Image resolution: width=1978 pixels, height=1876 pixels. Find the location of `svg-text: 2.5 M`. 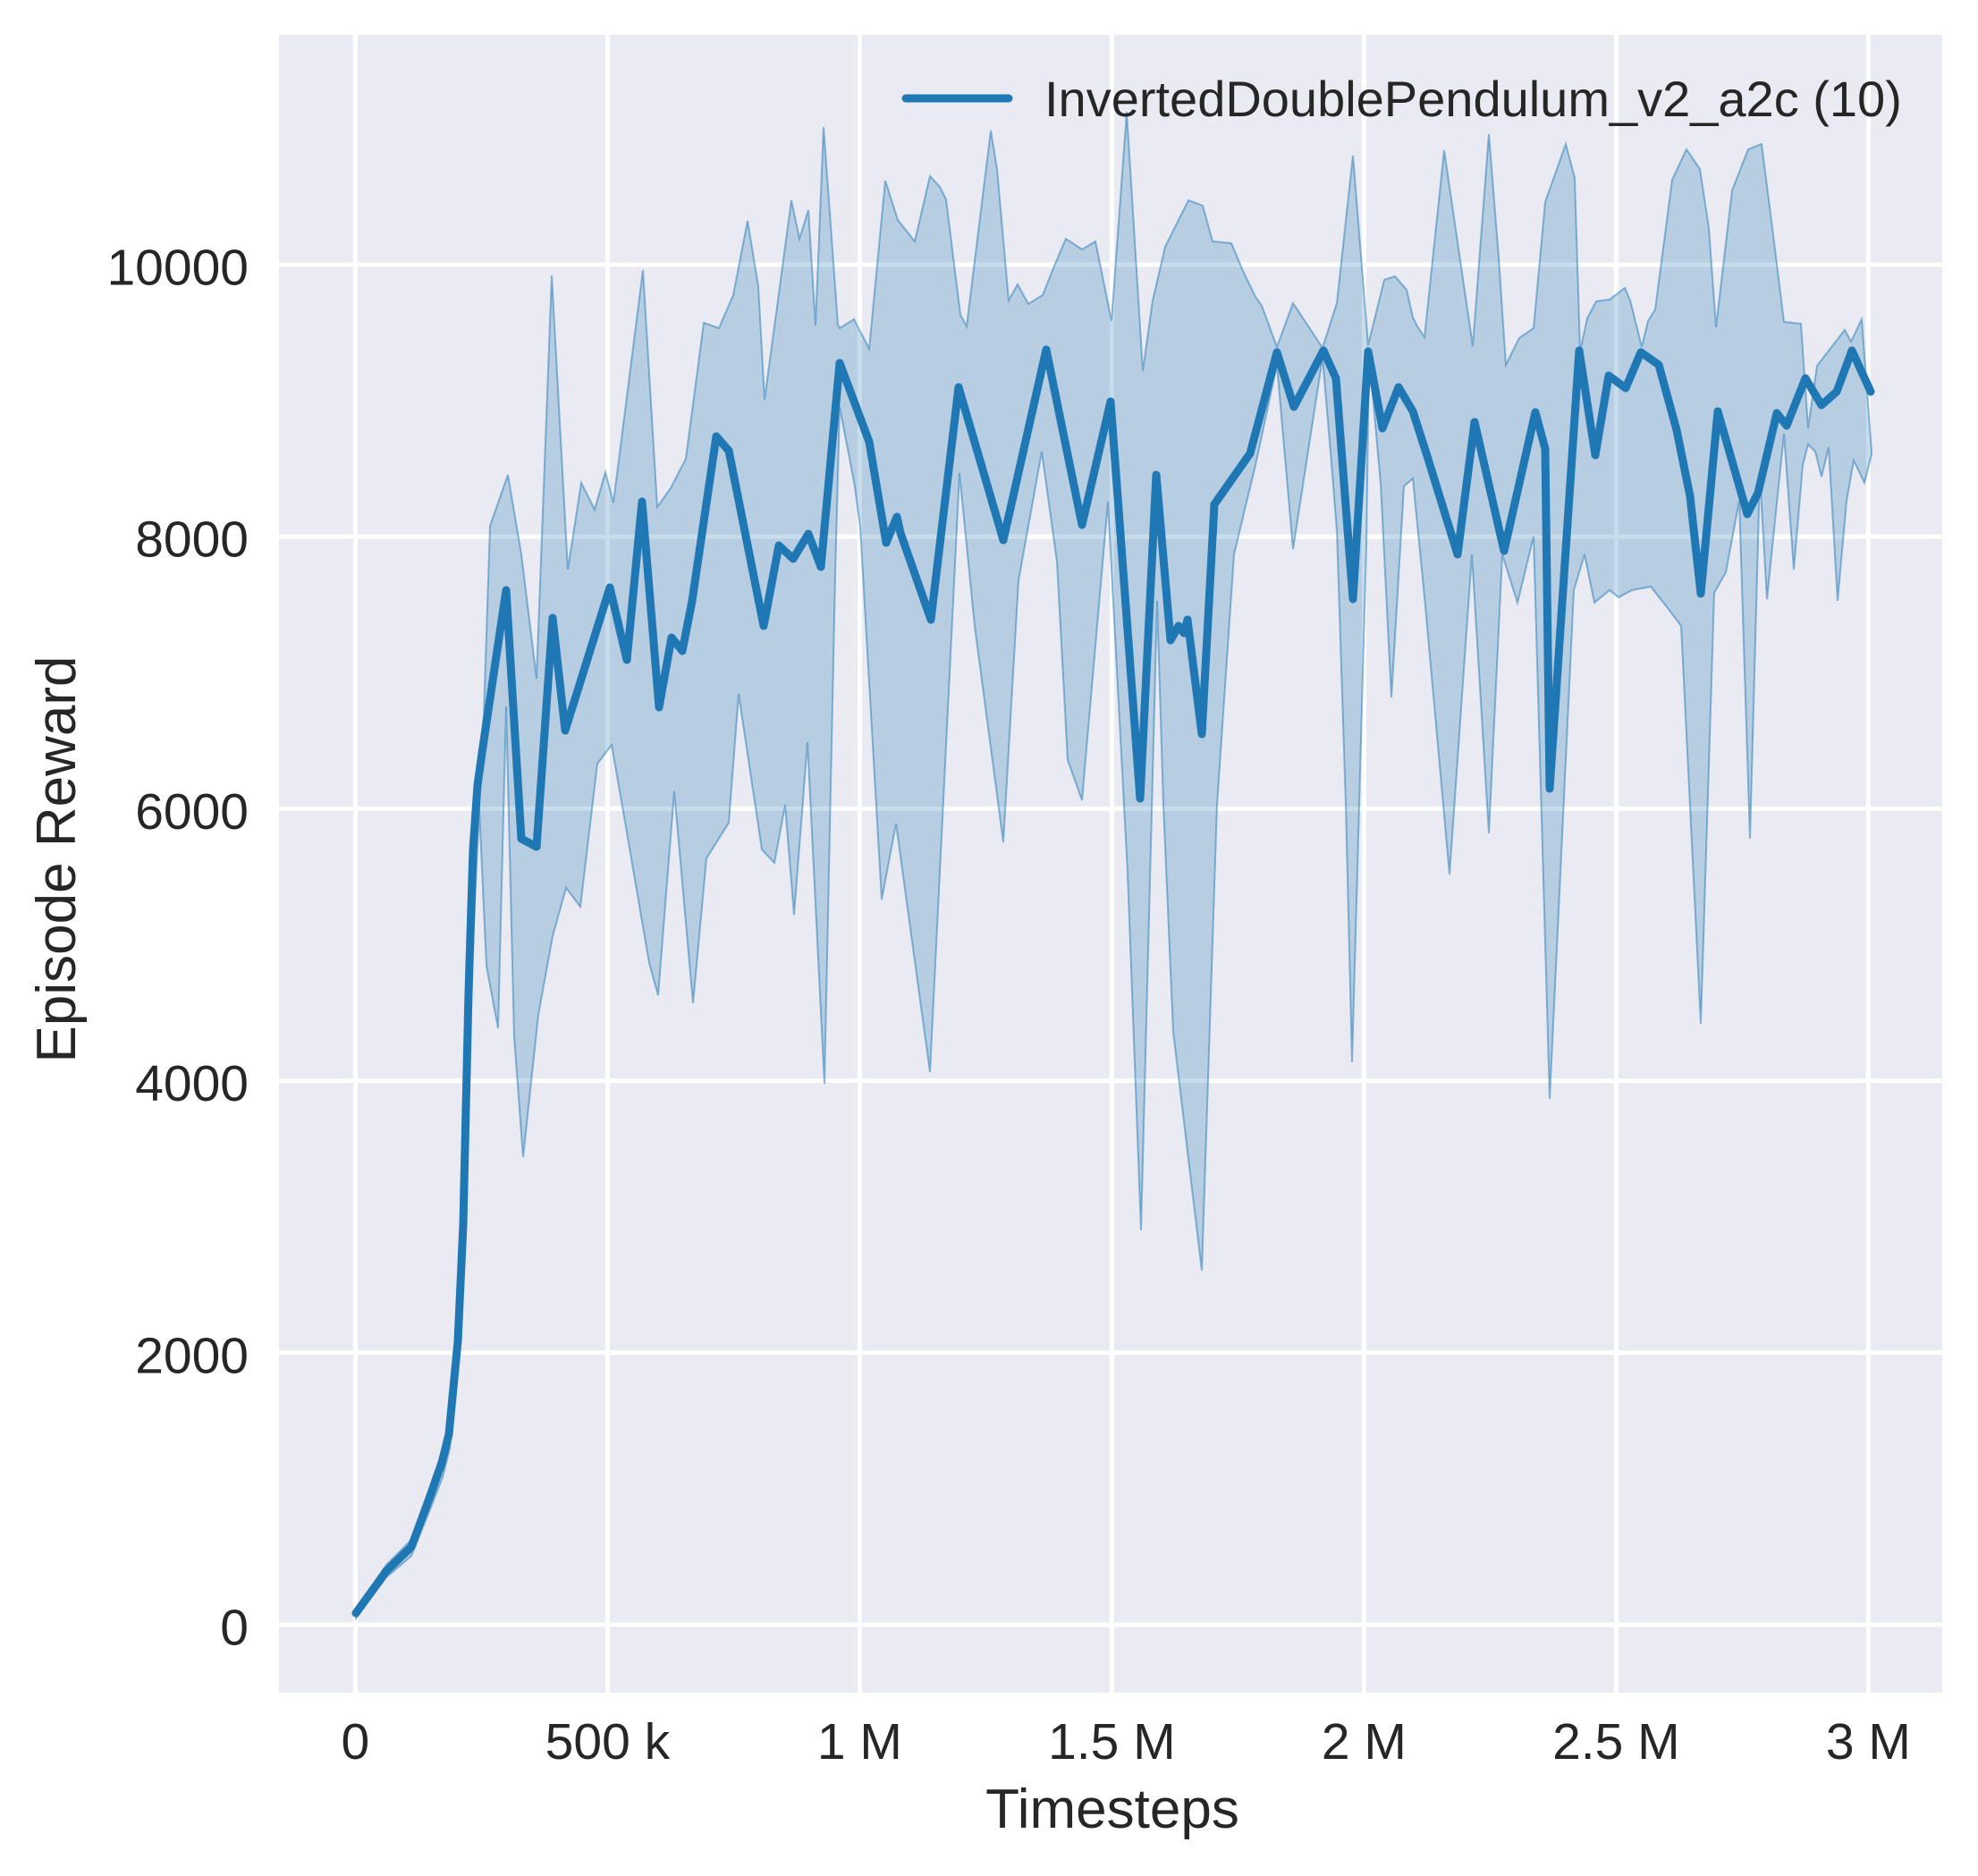

svg-text: 2.5 M is located at coordinates (1616, 1742).